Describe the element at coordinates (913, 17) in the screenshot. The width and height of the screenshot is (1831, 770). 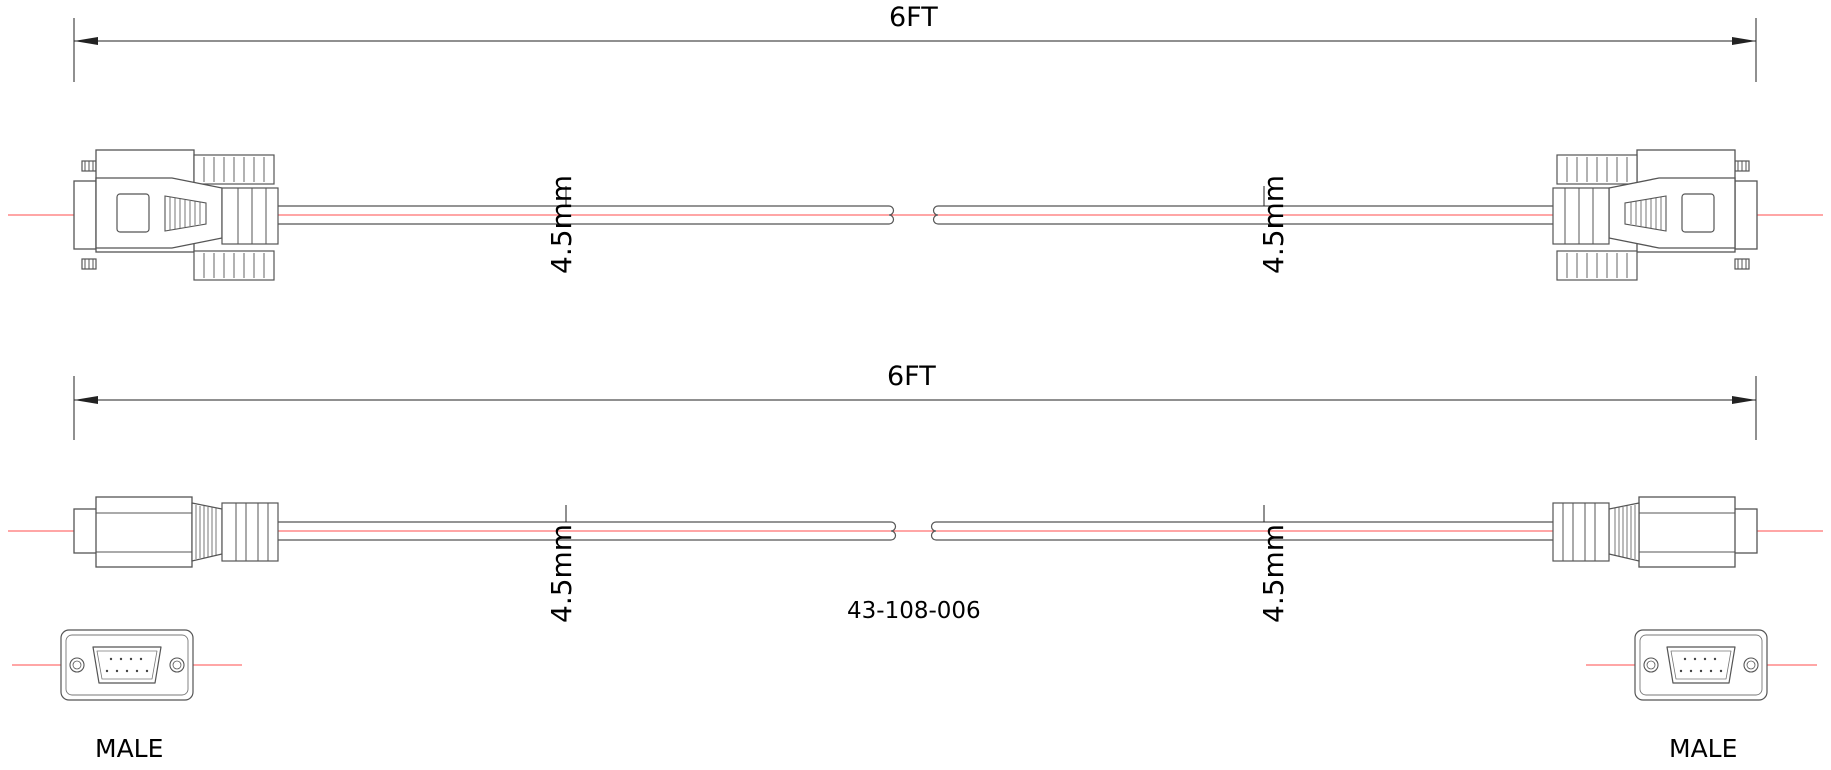
I see `top-view-length-label: 6FT` at that location.